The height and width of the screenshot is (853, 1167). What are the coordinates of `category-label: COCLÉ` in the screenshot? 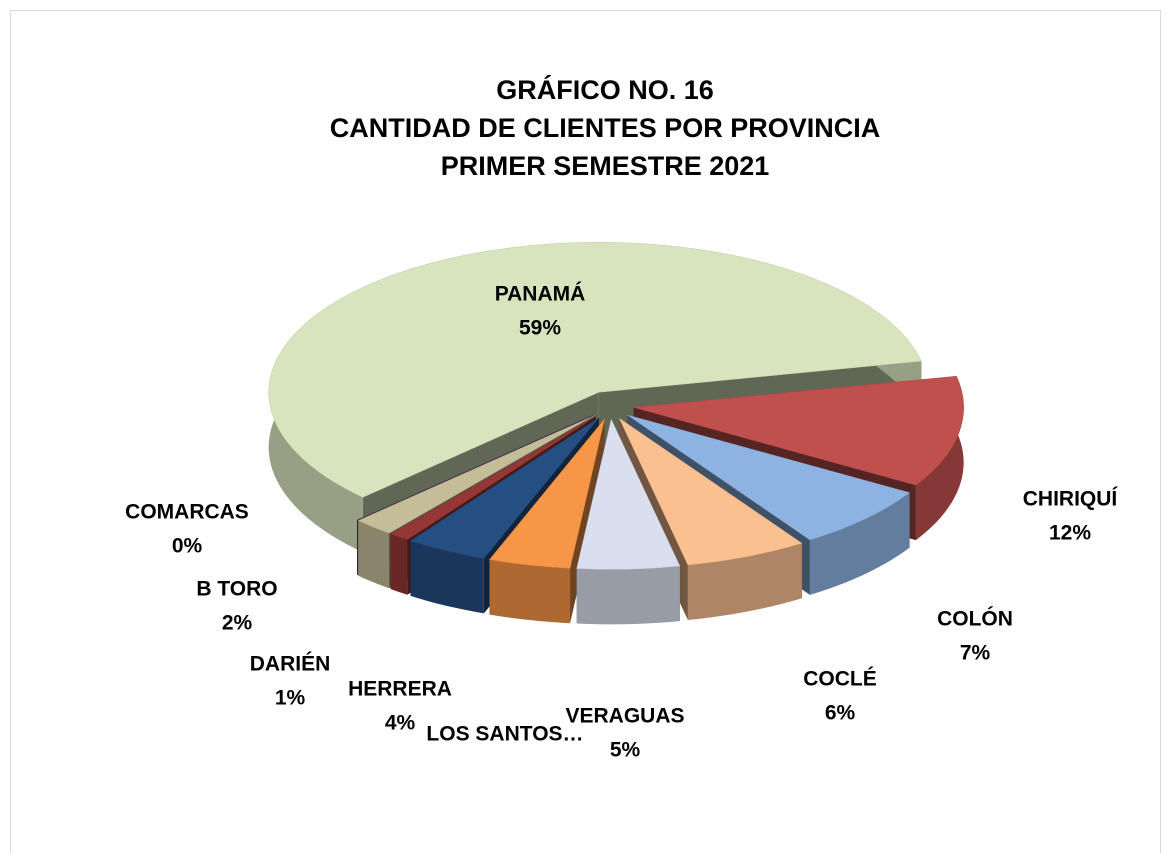 It's located at (840, 679).